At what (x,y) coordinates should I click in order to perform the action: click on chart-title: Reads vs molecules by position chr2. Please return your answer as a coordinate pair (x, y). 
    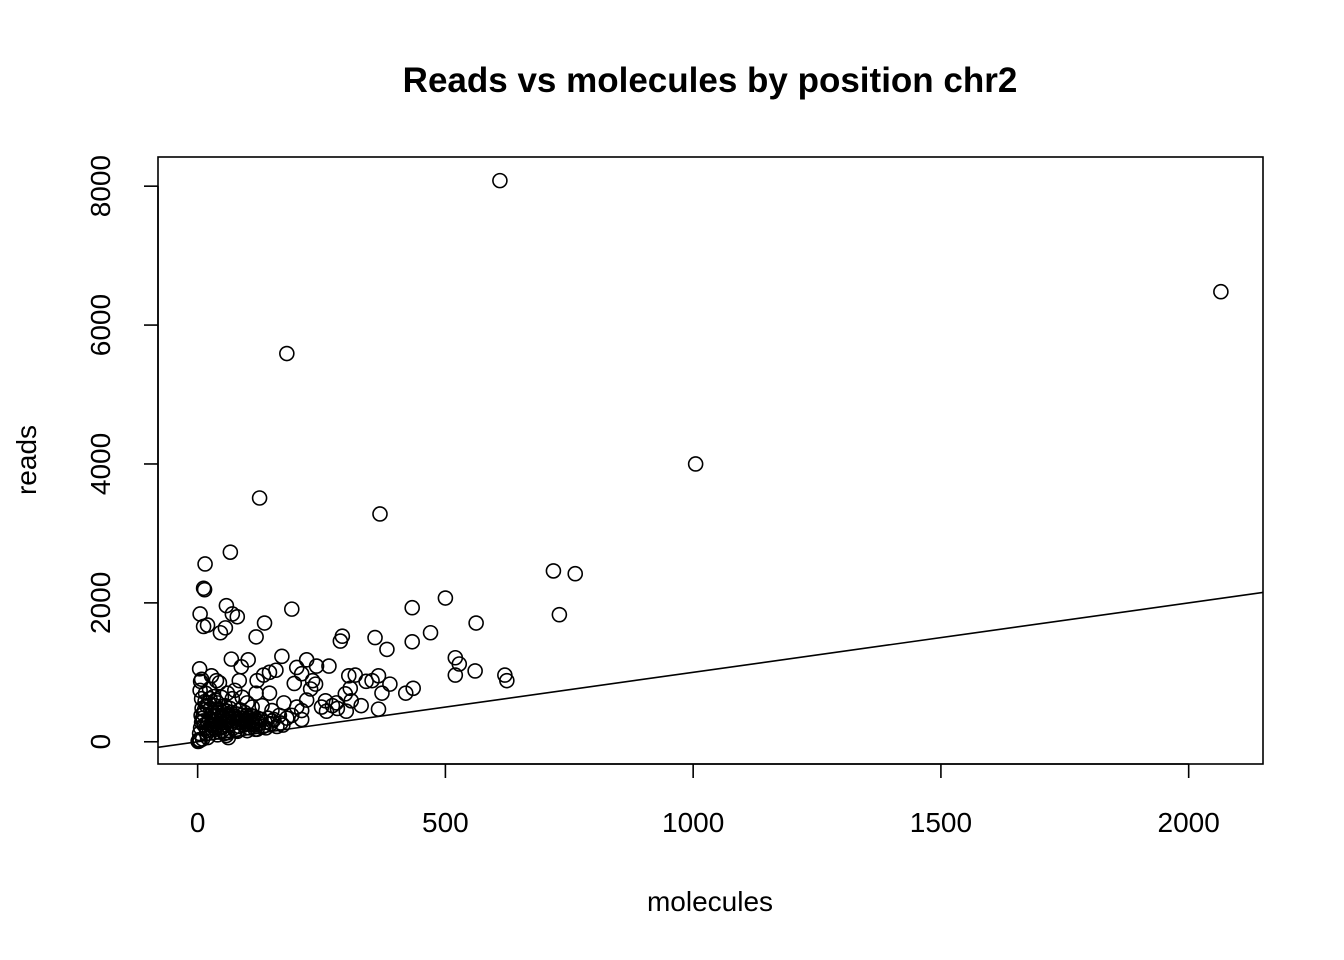
    Looking at the image, I should click on (710, 80).